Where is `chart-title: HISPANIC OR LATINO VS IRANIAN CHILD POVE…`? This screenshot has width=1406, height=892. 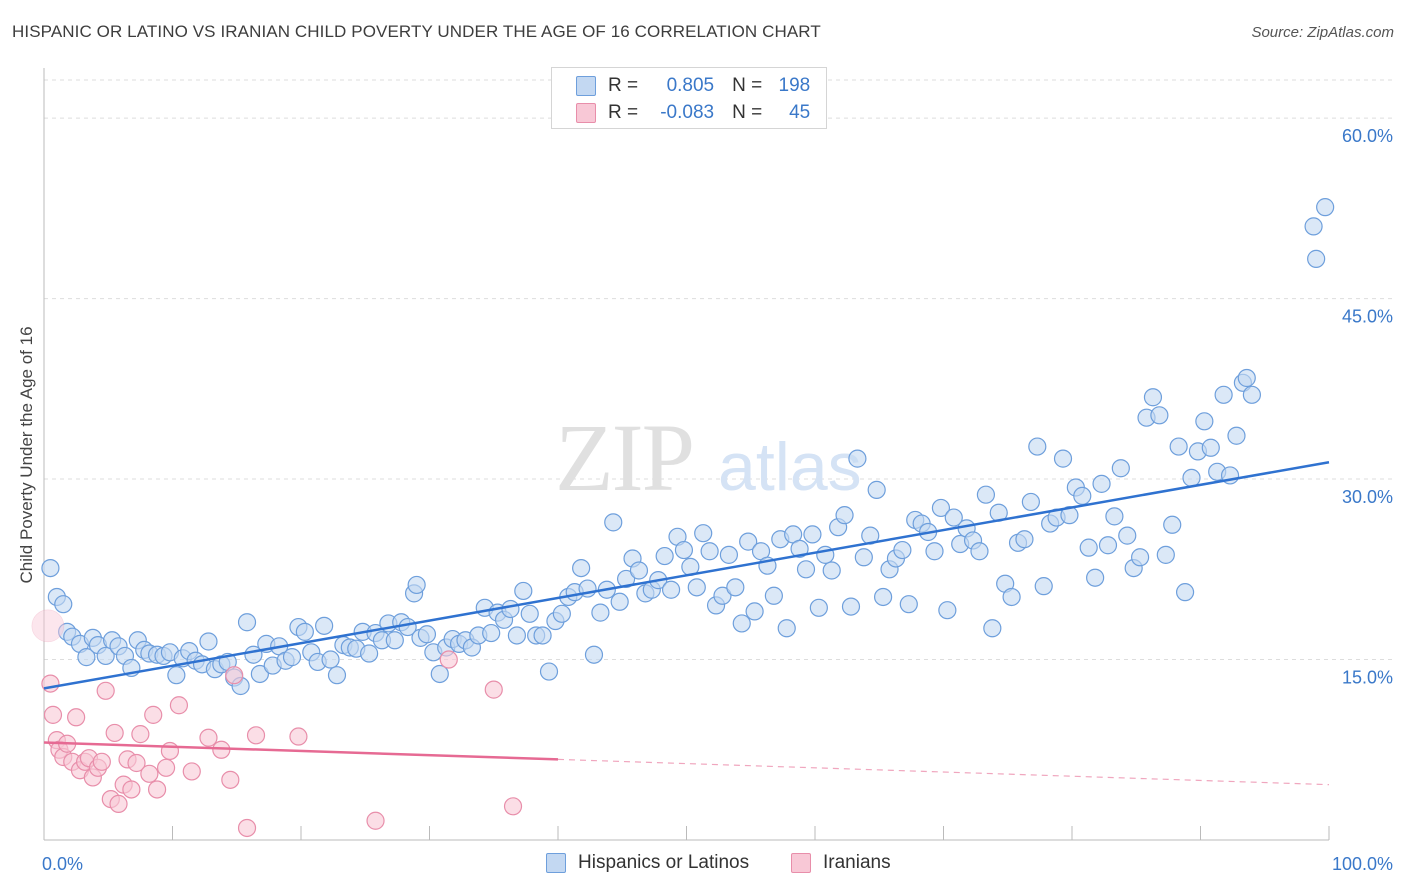 chart-title: HISPANIC OR LATINO VS IRANIAN CHILD POVE… is located at coordinates (416, 31).